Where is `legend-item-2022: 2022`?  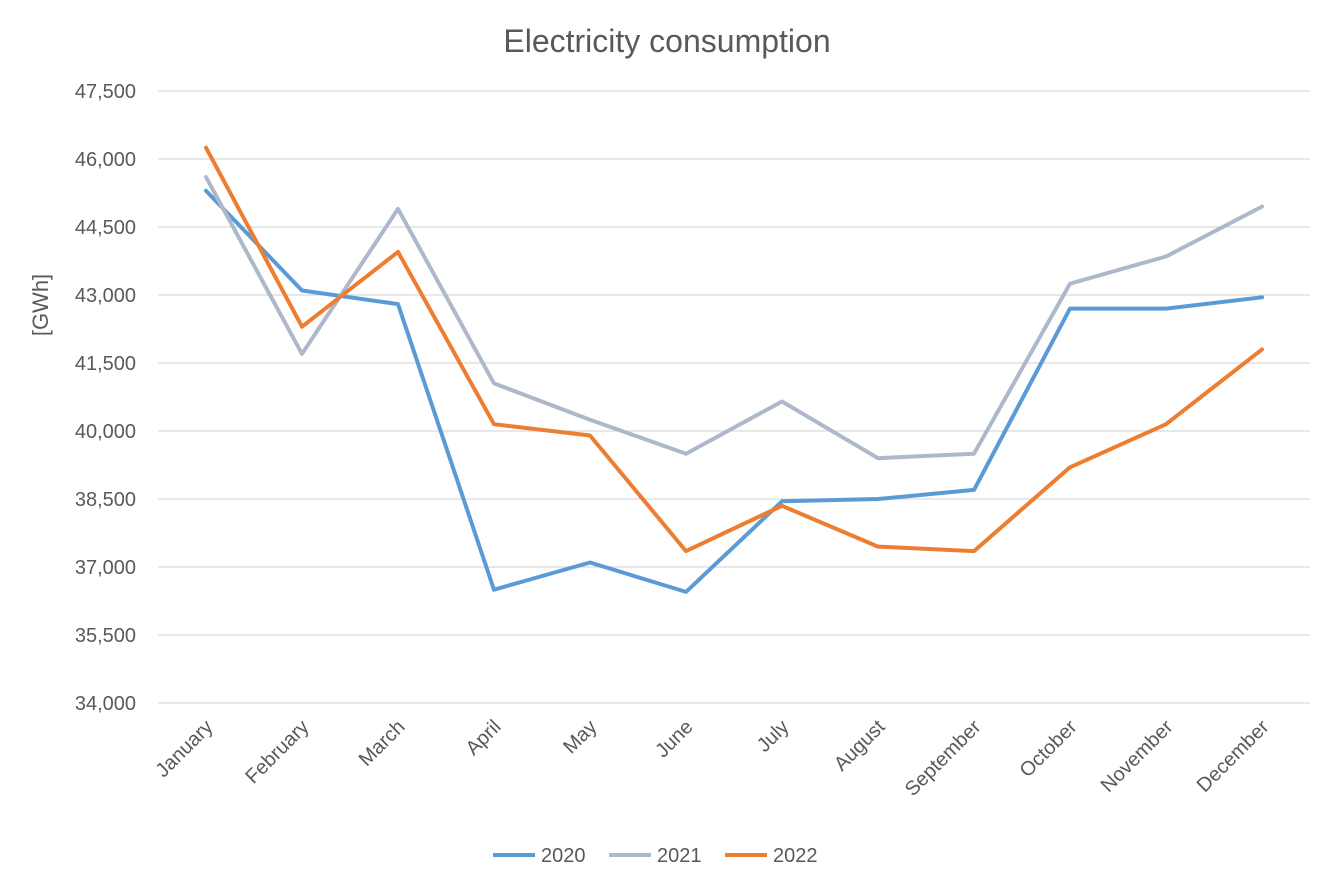 legend-item-2022: 2022 is located at coordinates (771, 856).